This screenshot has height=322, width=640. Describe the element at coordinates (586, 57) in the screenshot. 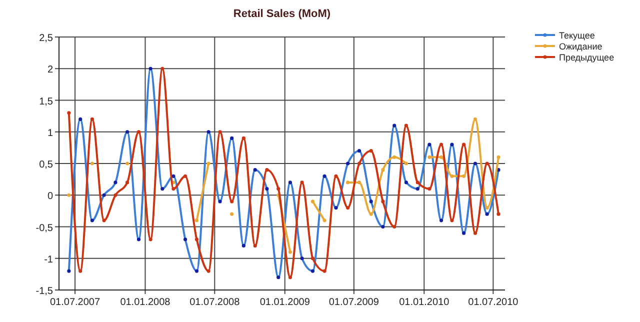

I see `legend-label: Предыдущее` at that location.